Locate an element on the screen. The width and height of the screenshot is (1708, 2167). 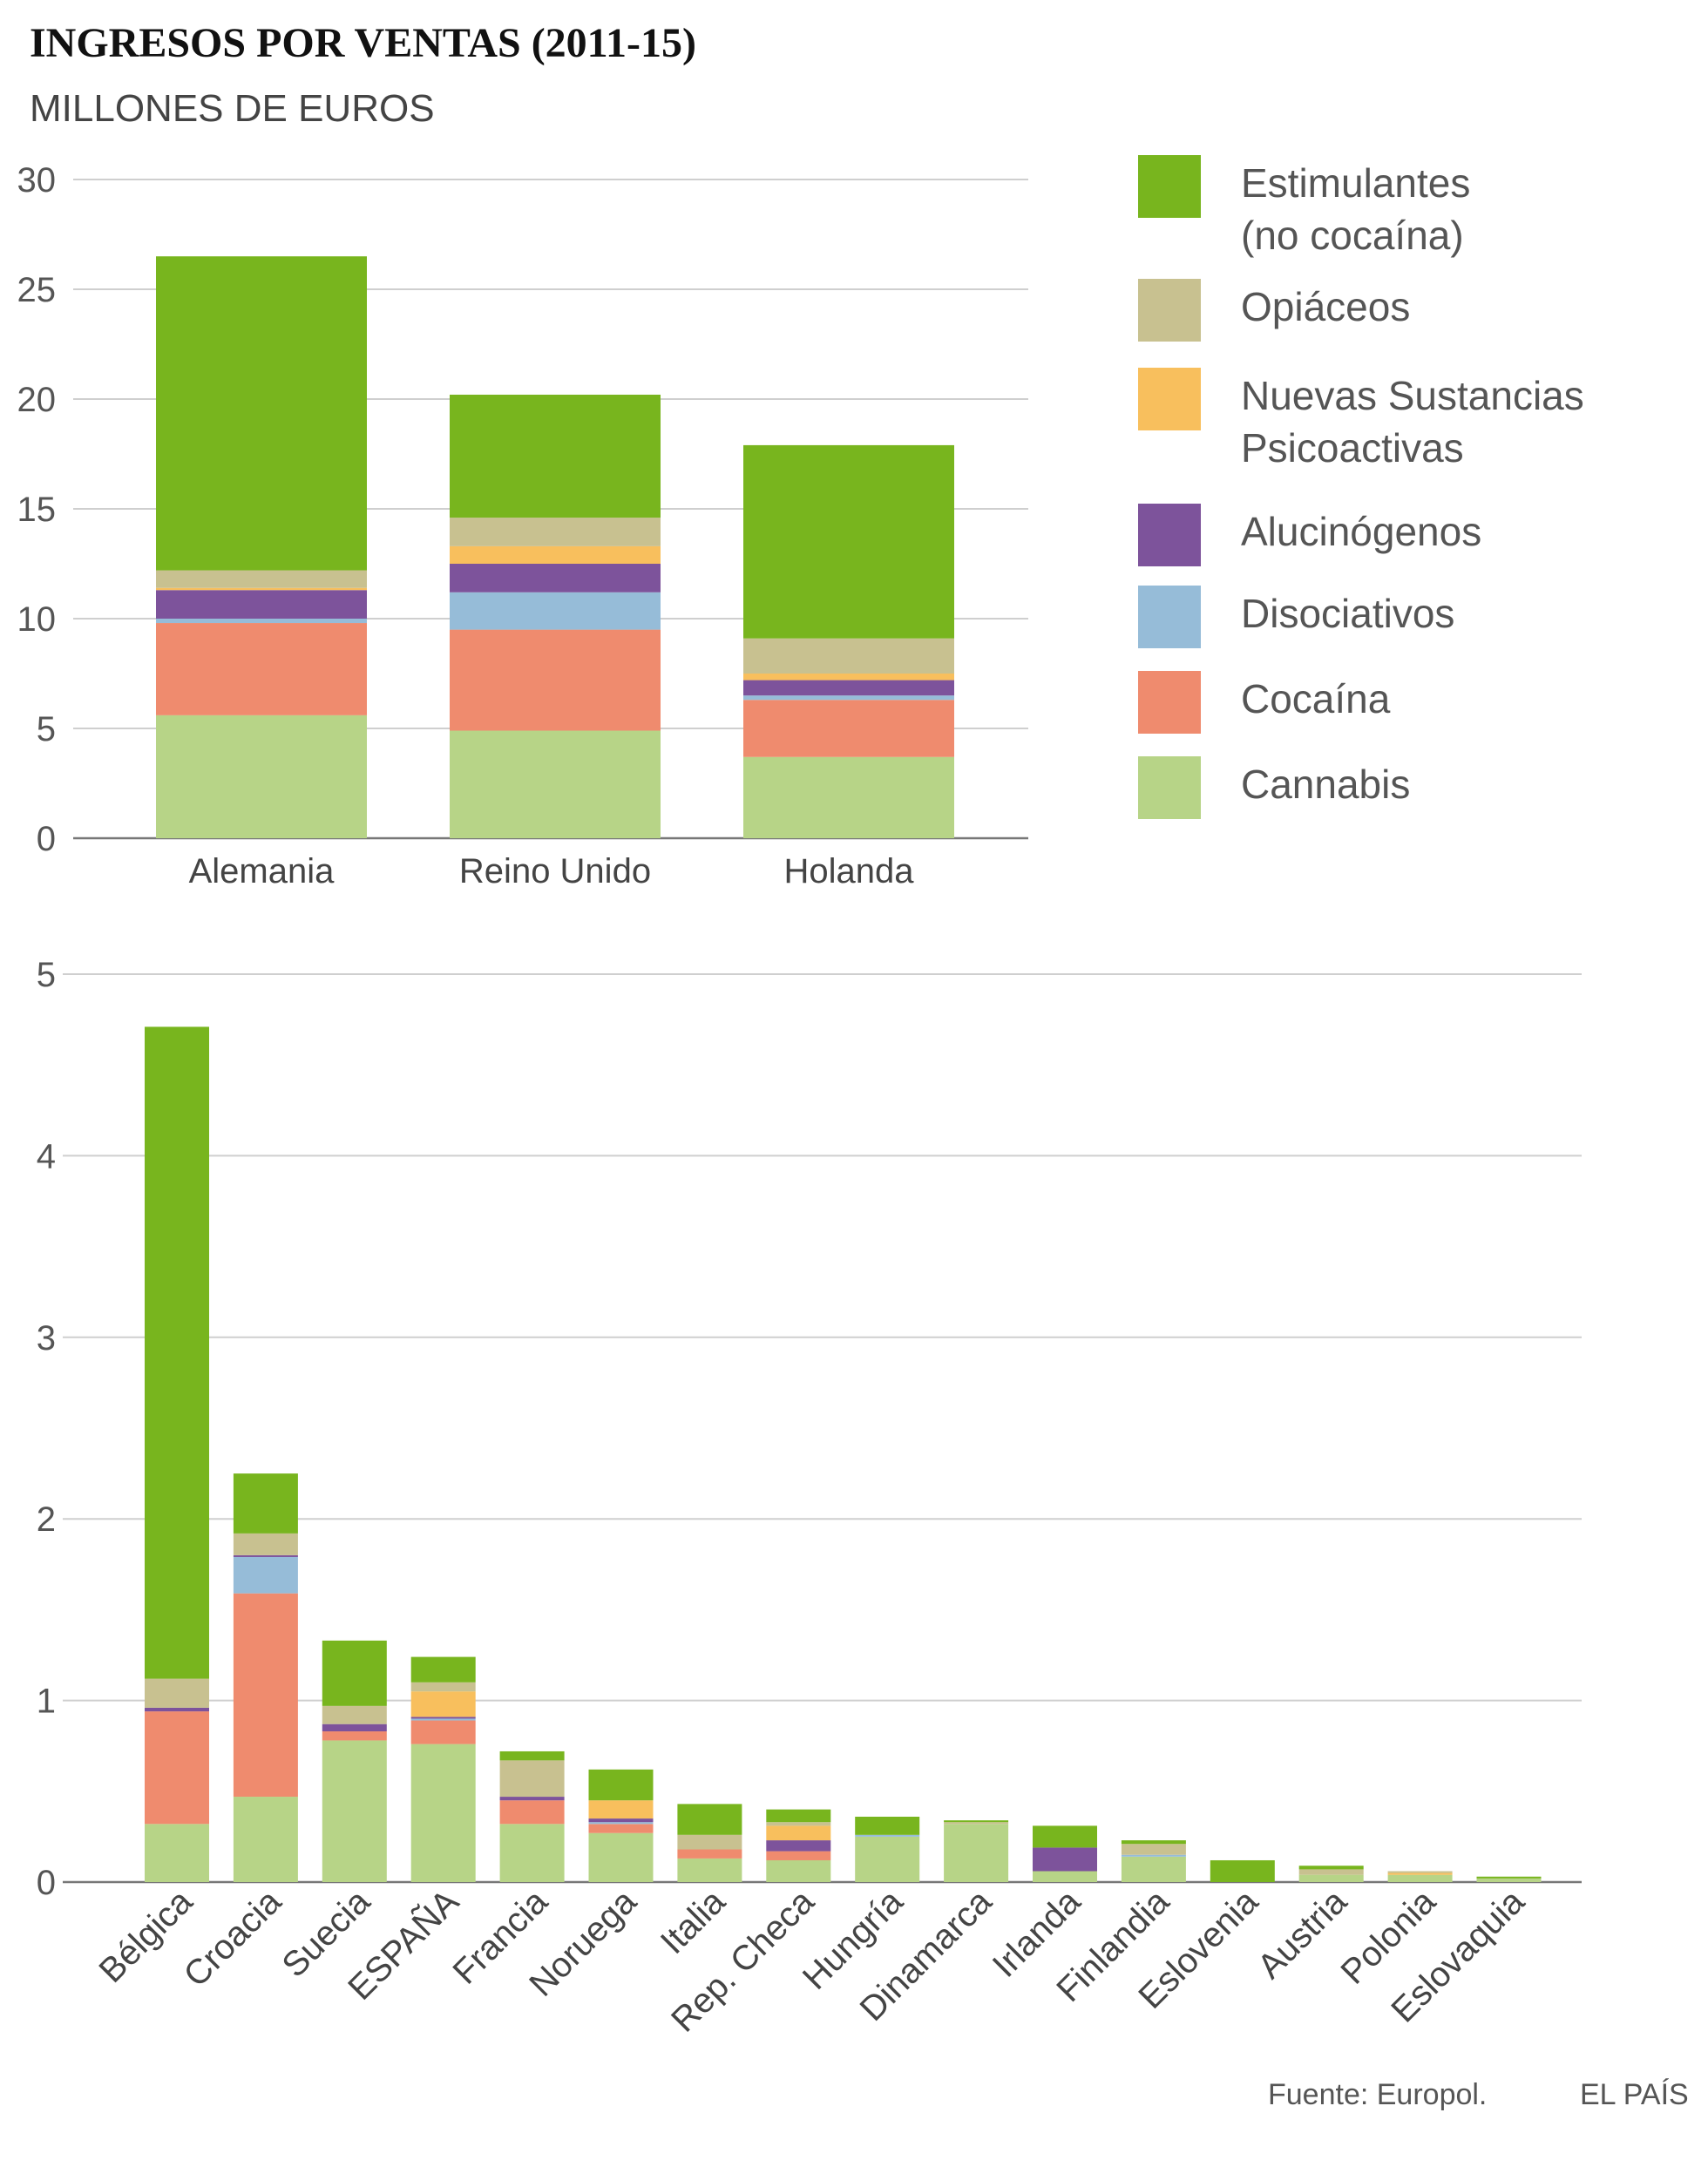
x-tick-label: Italia is located at coordinates (693, 1922).